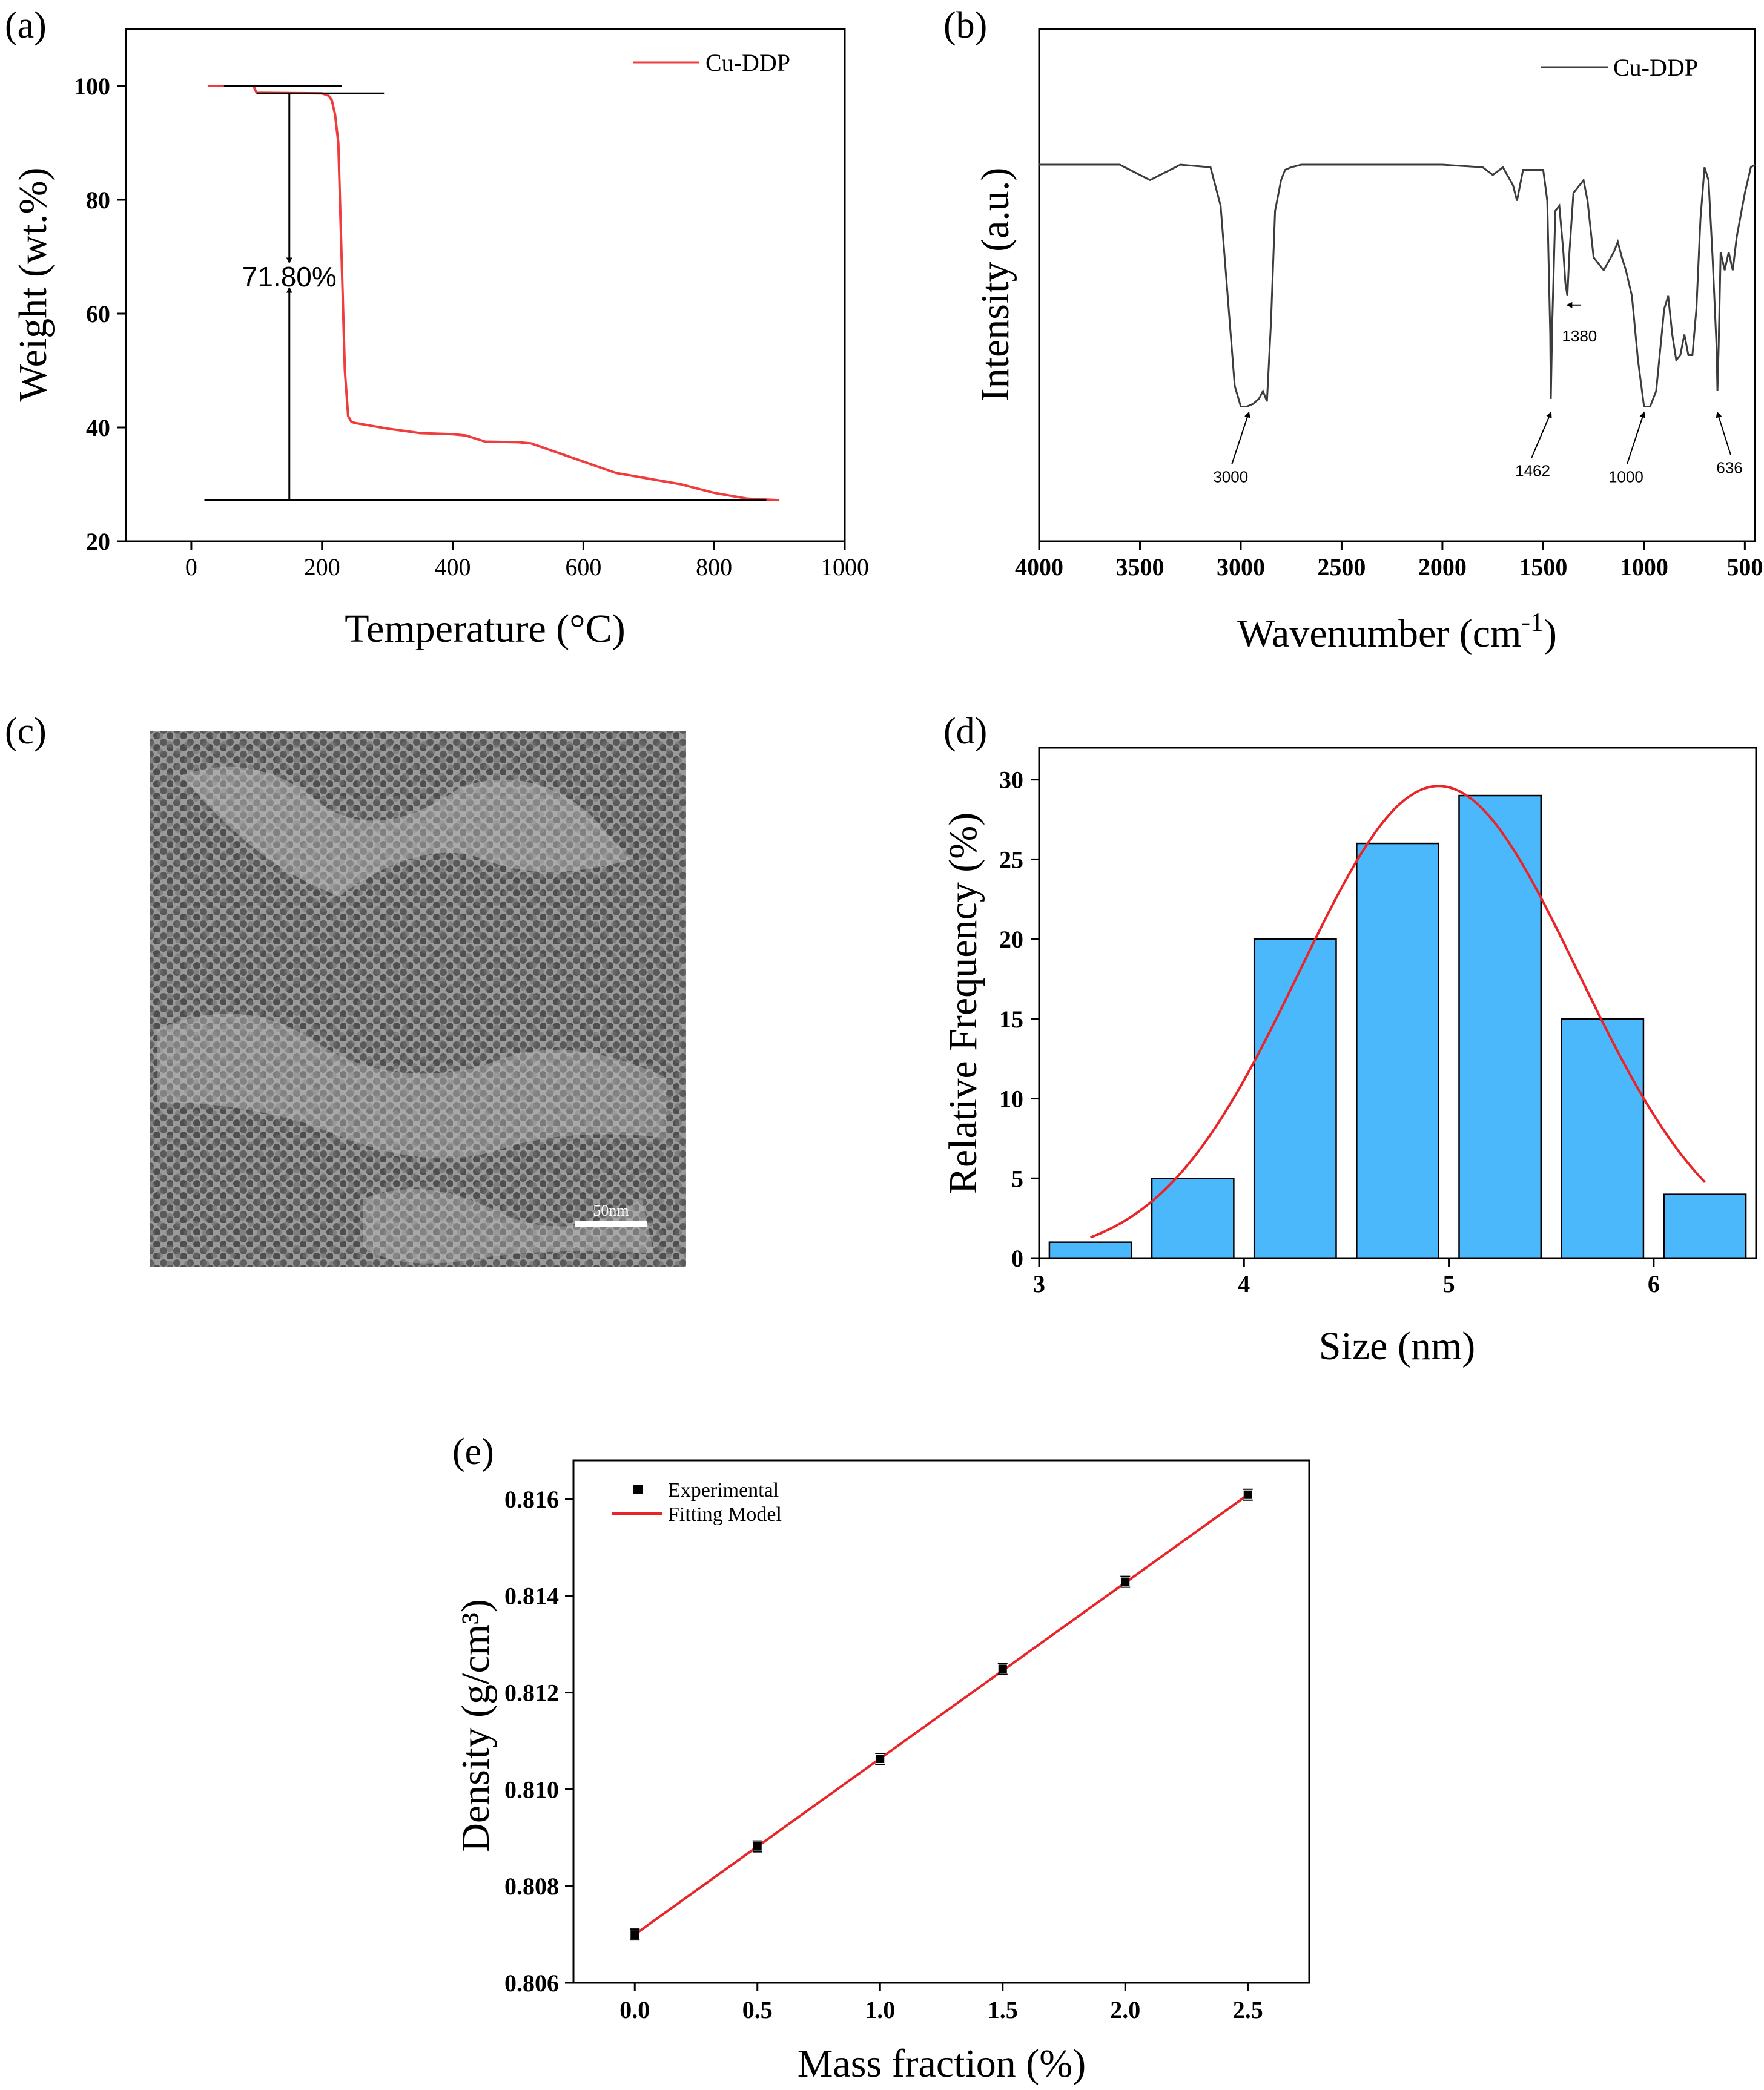 The width and height of the screenshot is (1764, 2090). I want to click on panel-d-y-ticks: 0 5 10 15 20 25 30, so click(1019, 1019).